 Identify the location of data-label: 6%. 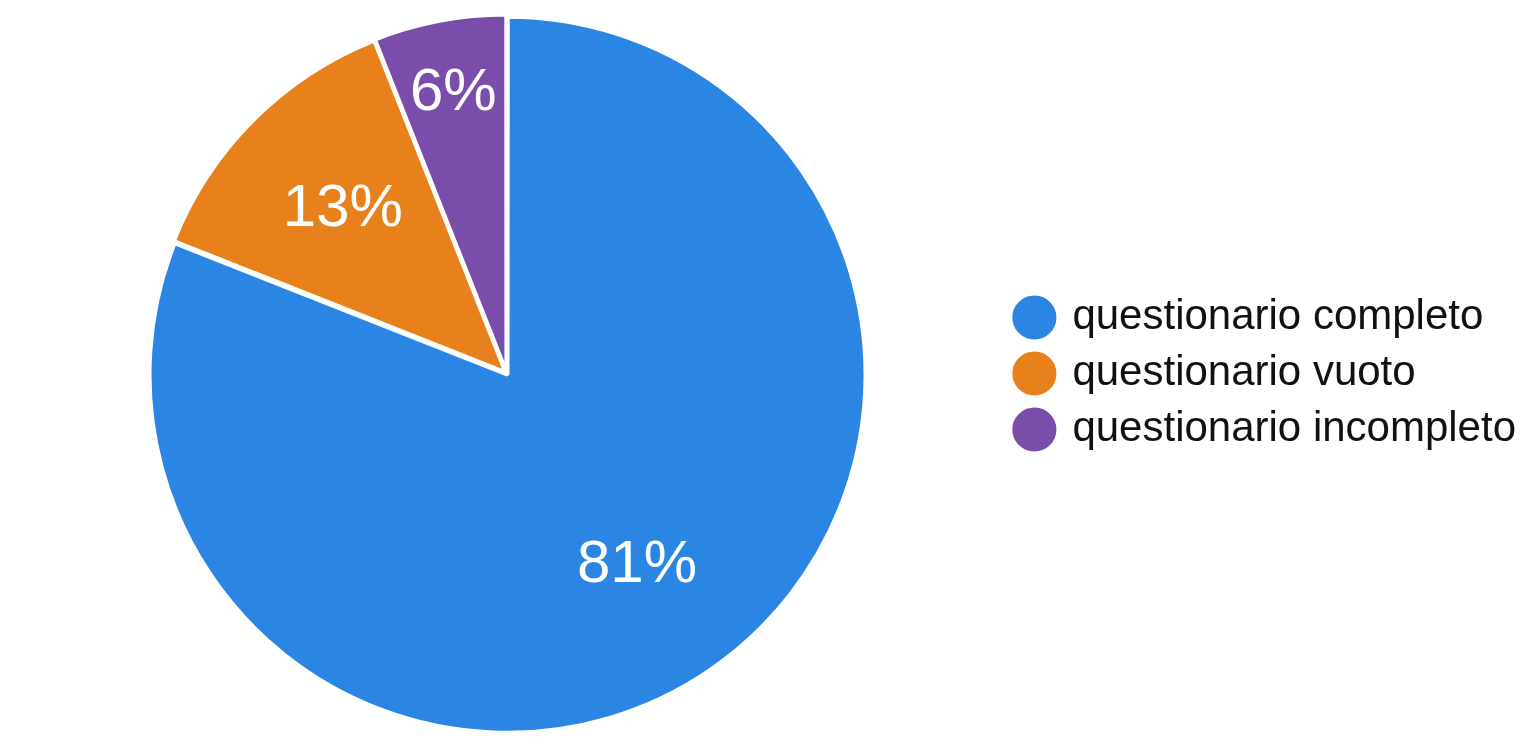
(453, 89).